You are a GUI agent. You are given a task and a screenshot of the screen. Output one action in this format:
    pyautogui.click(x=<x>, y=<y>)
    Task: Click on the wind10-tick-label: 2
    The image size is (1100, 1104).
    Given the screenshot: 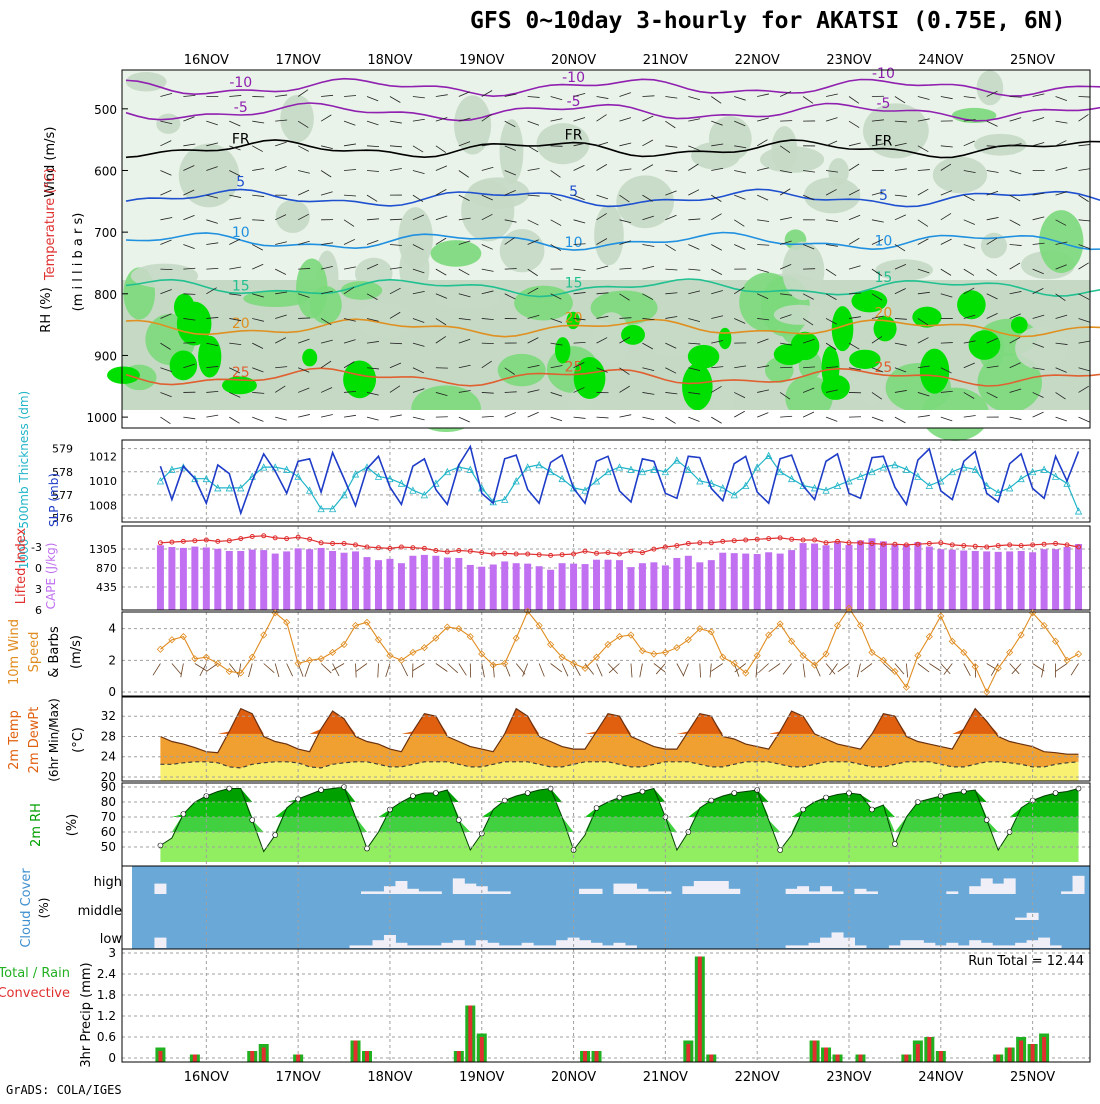 What is the action you would take?
    pyautogui.click(x=112, y=660)
    